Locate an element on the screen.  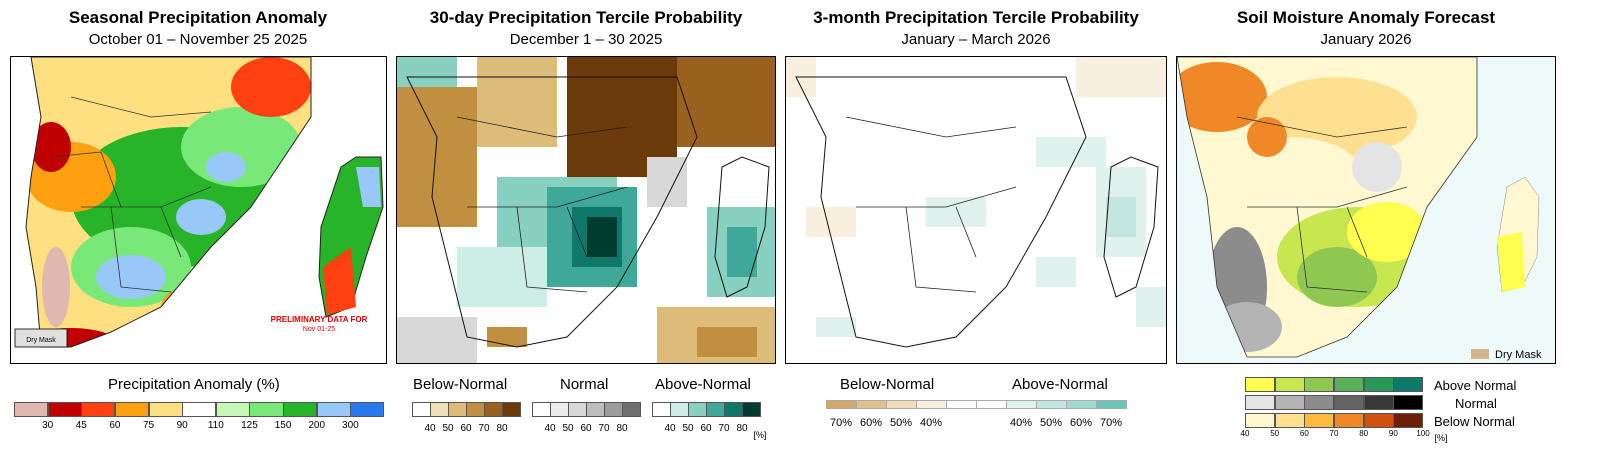
legend2-above-colorbar is located at coordinates (706, 409).